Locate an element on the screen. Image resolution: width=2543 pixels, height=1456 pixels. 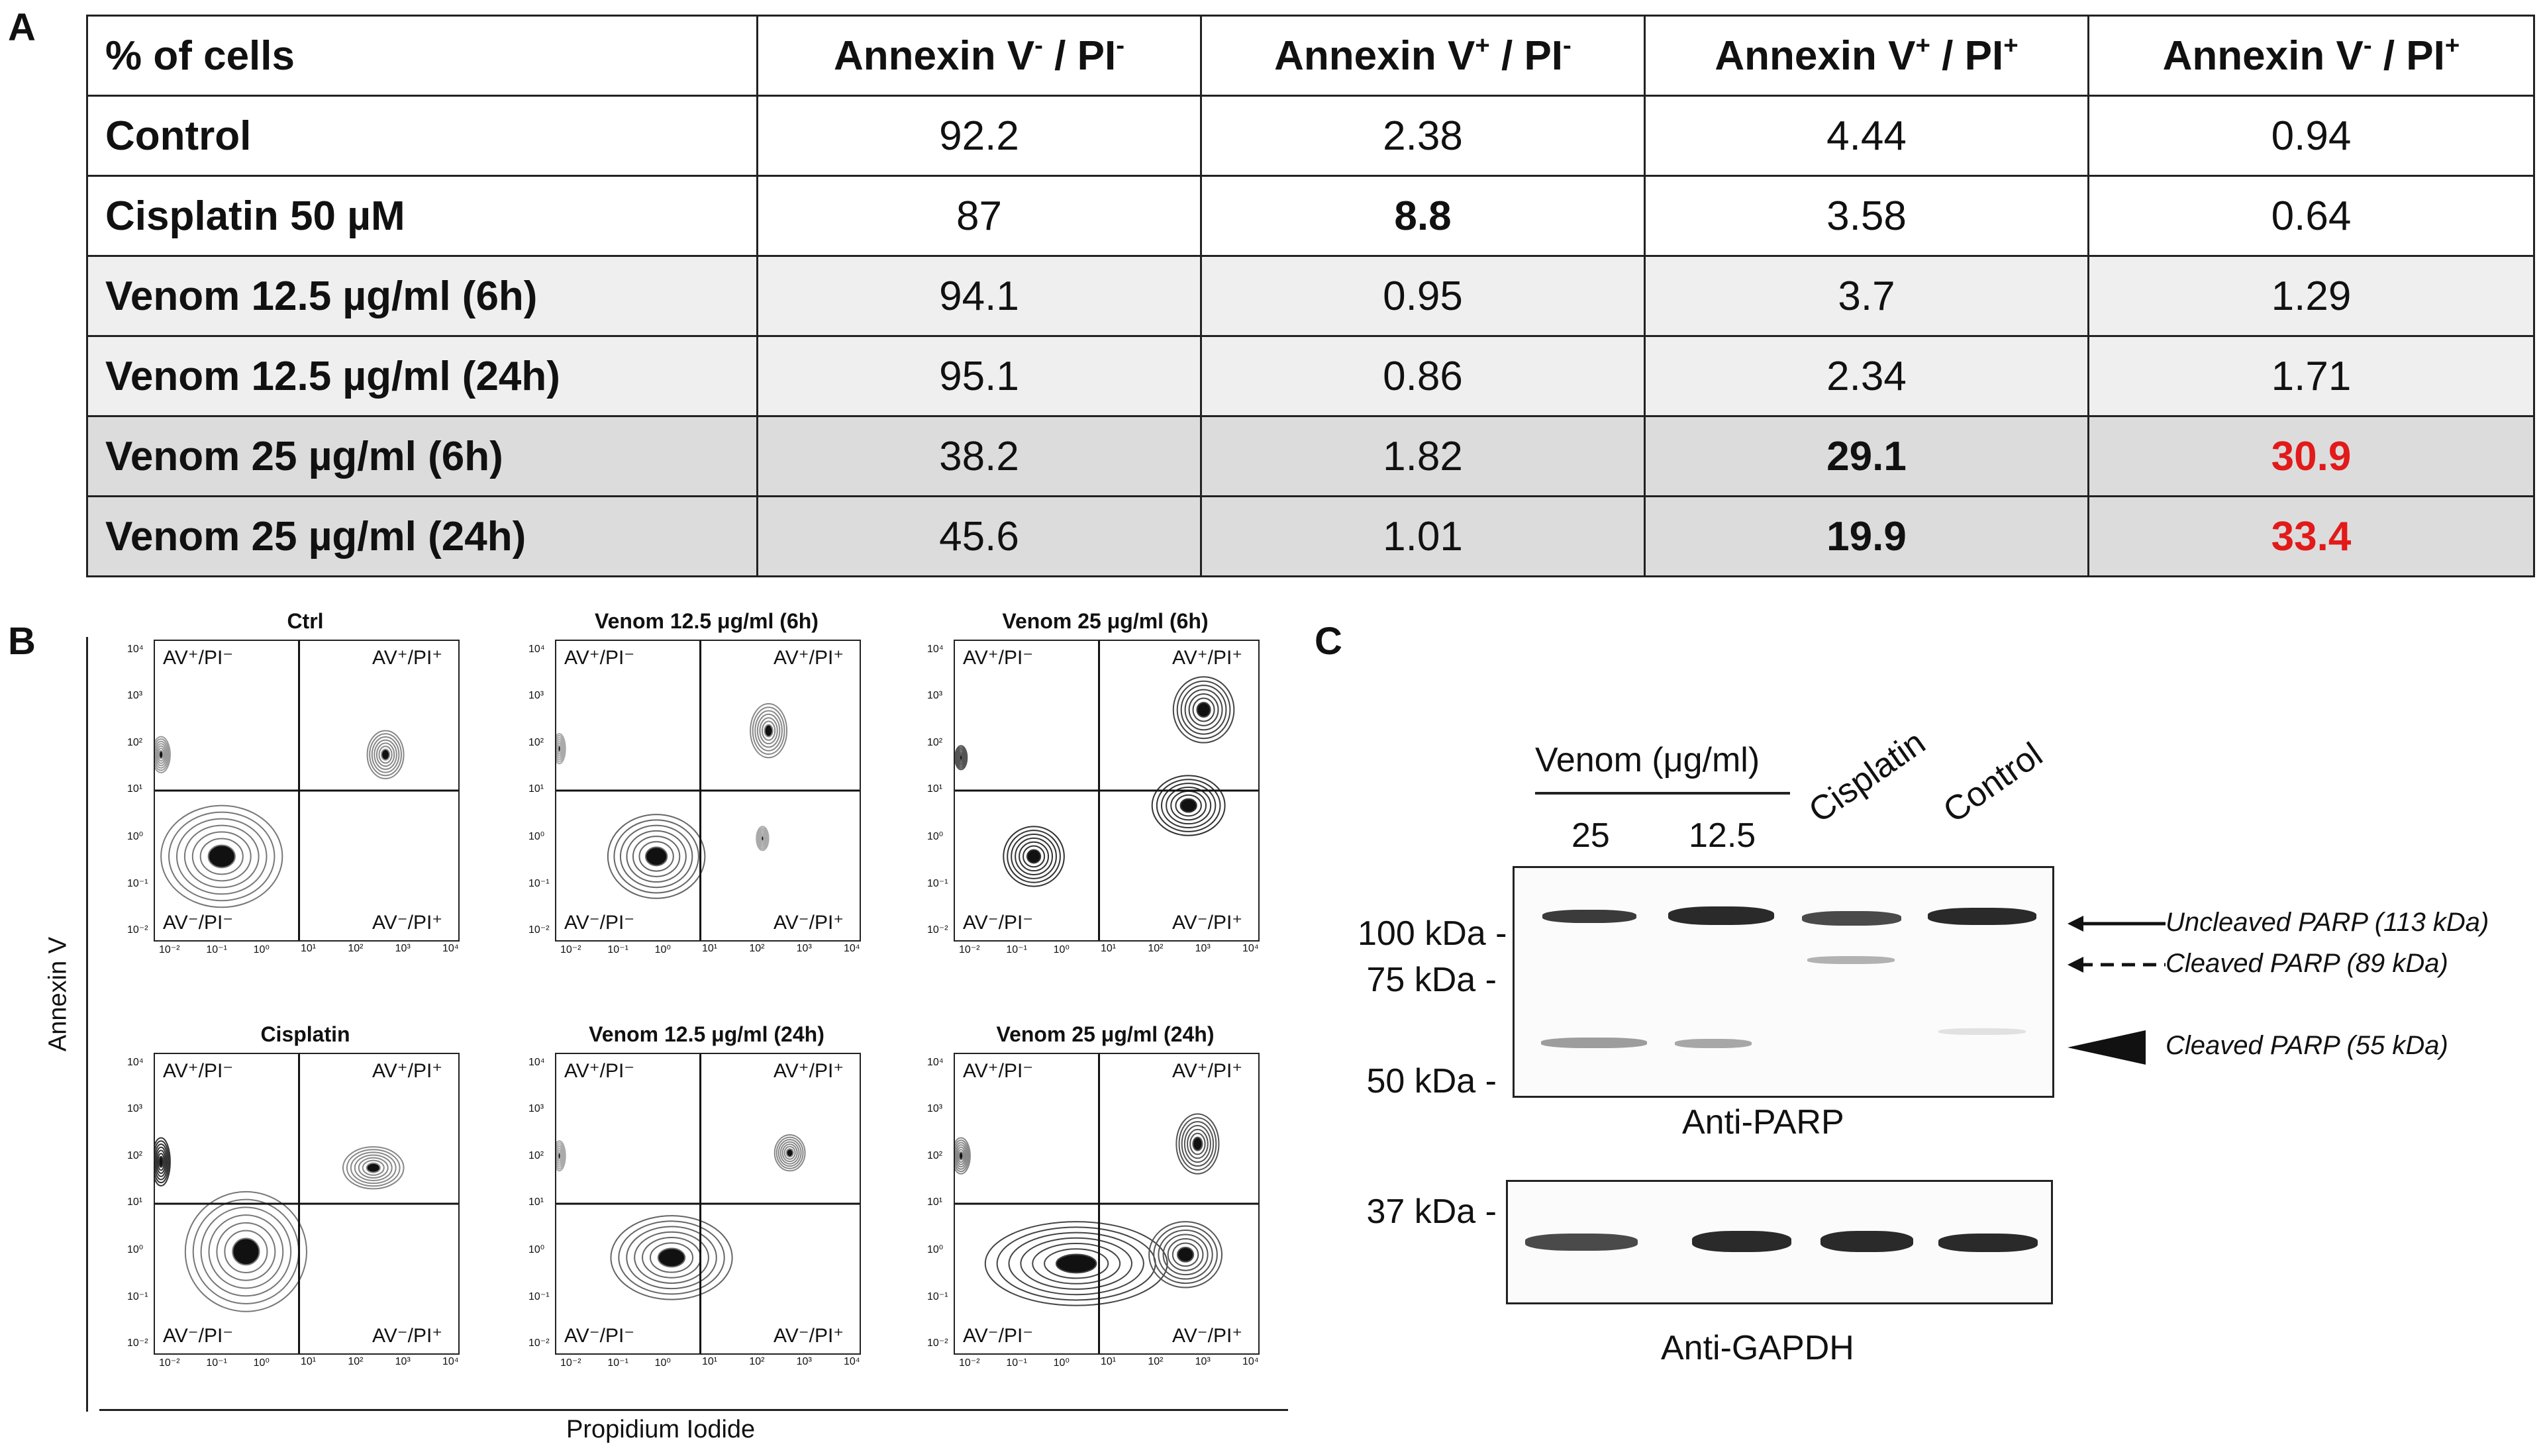
mw-marker-37: 37 kDa - is located at coordinates (1431, 1211).